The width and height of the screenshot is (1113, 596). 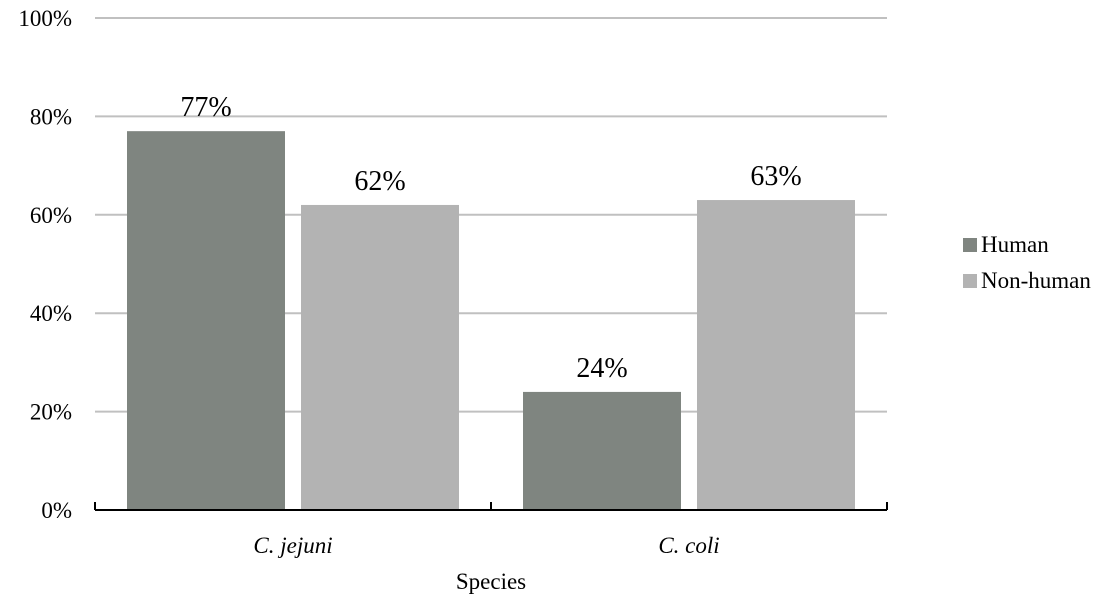 I want to click on x-category-label: C. jejuni, so click(x=292, y=545).